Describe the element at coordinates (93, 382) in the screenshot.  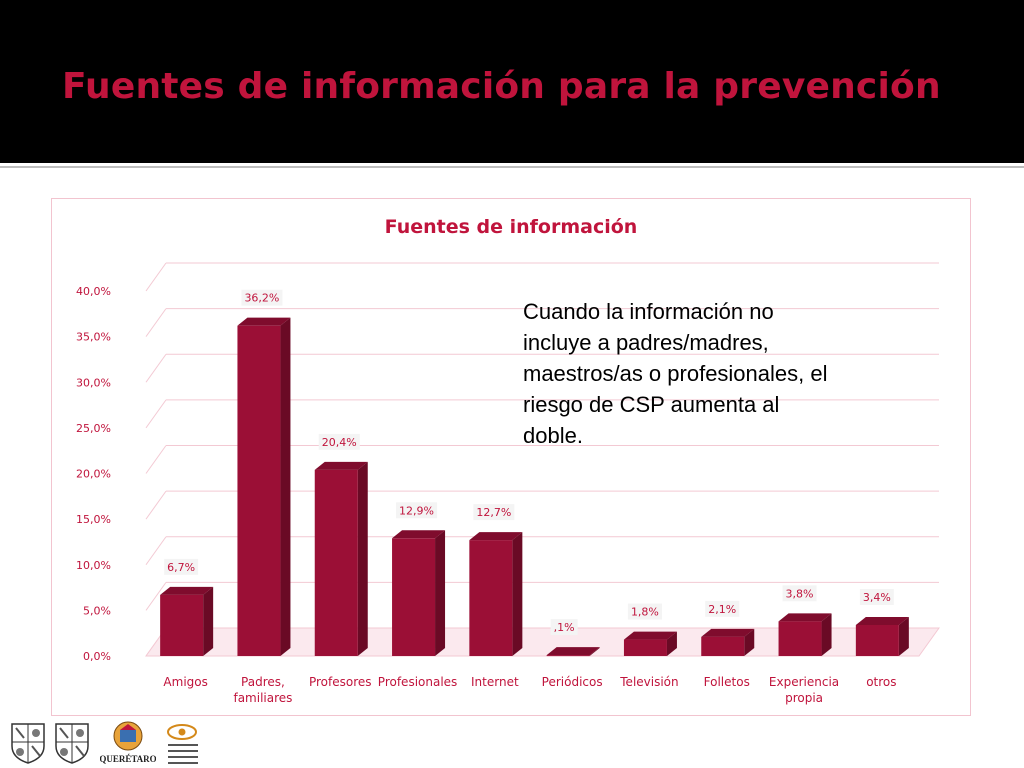
I see `y-tick-label: 30,0%` at that location.